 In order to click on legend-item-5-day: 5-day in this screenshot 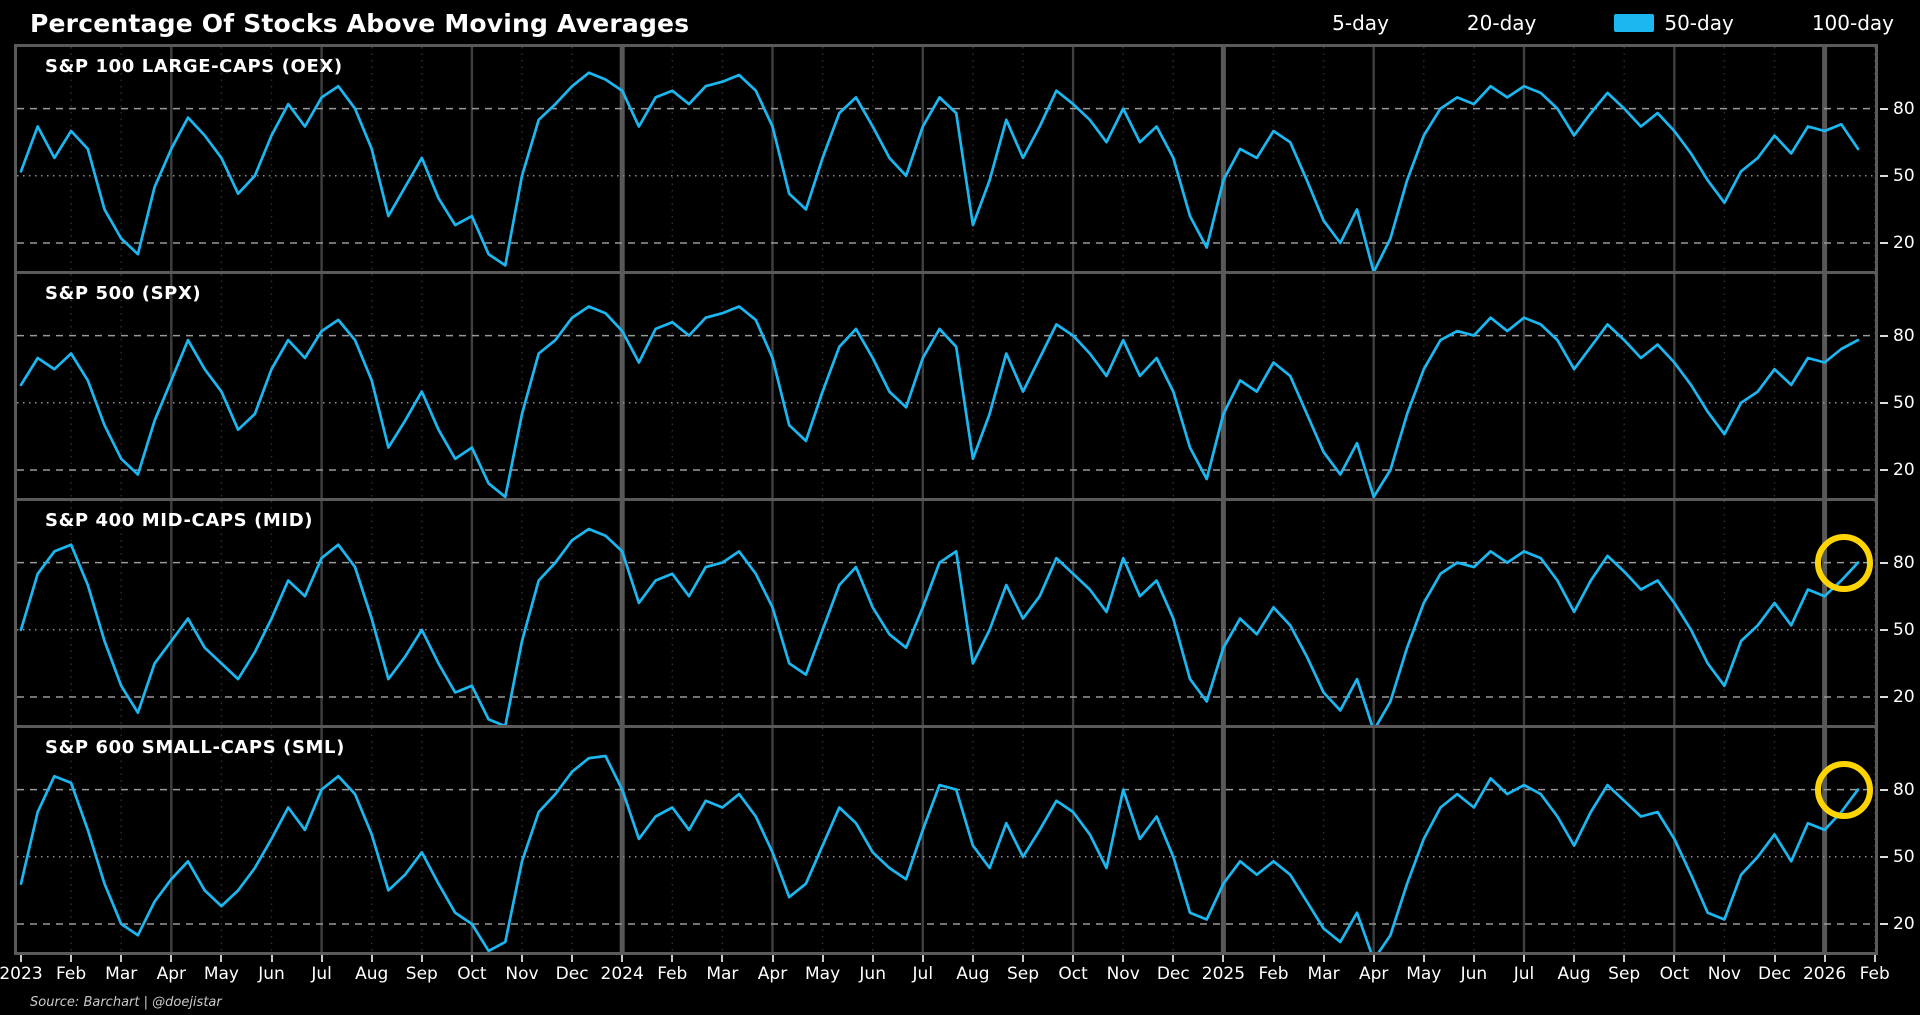, I will do `click(1360, 23)`.